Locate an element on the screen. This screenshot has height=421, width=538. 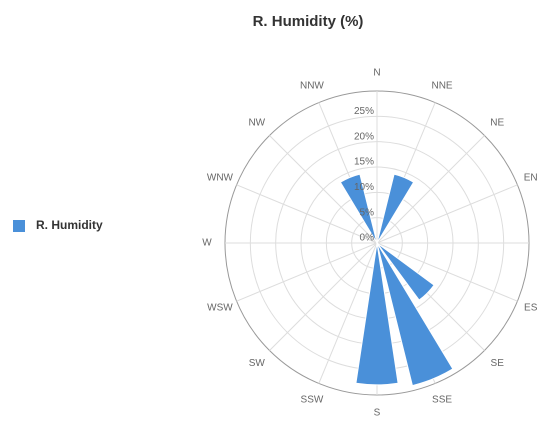
legend-swatch is located at coordinates (19, 226).